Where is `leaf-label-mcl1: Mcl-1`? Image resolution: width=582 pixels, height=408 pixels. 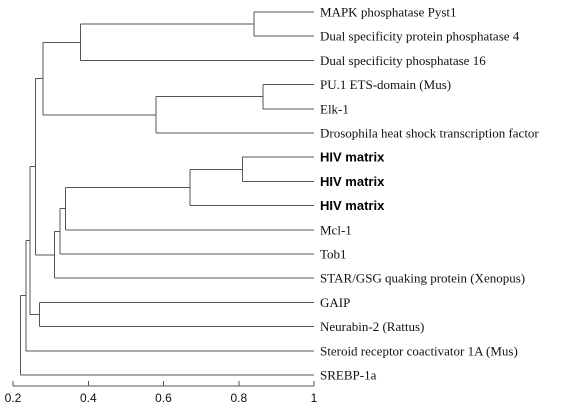
leaf-label-mcl1: Mcl-1 is located at coordinates (336, 229).